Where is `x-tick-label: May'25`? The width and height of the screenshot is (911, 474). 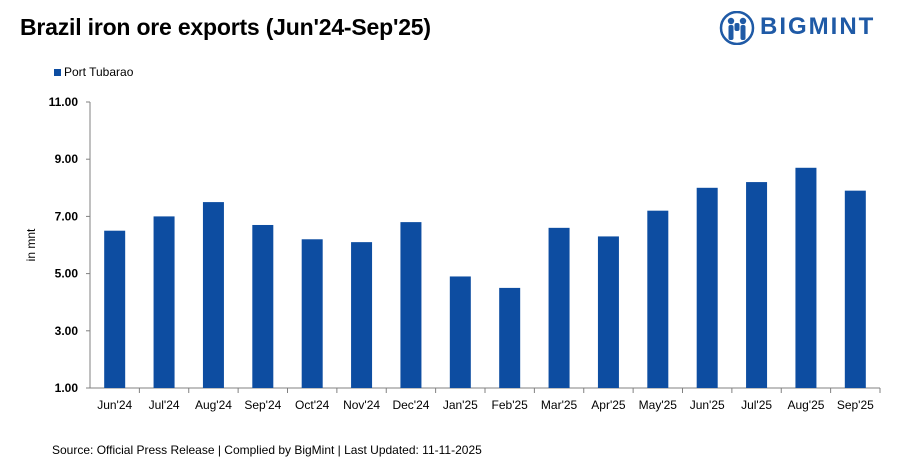
x-tick-label: May'25 is located at coordinates (658, 405).